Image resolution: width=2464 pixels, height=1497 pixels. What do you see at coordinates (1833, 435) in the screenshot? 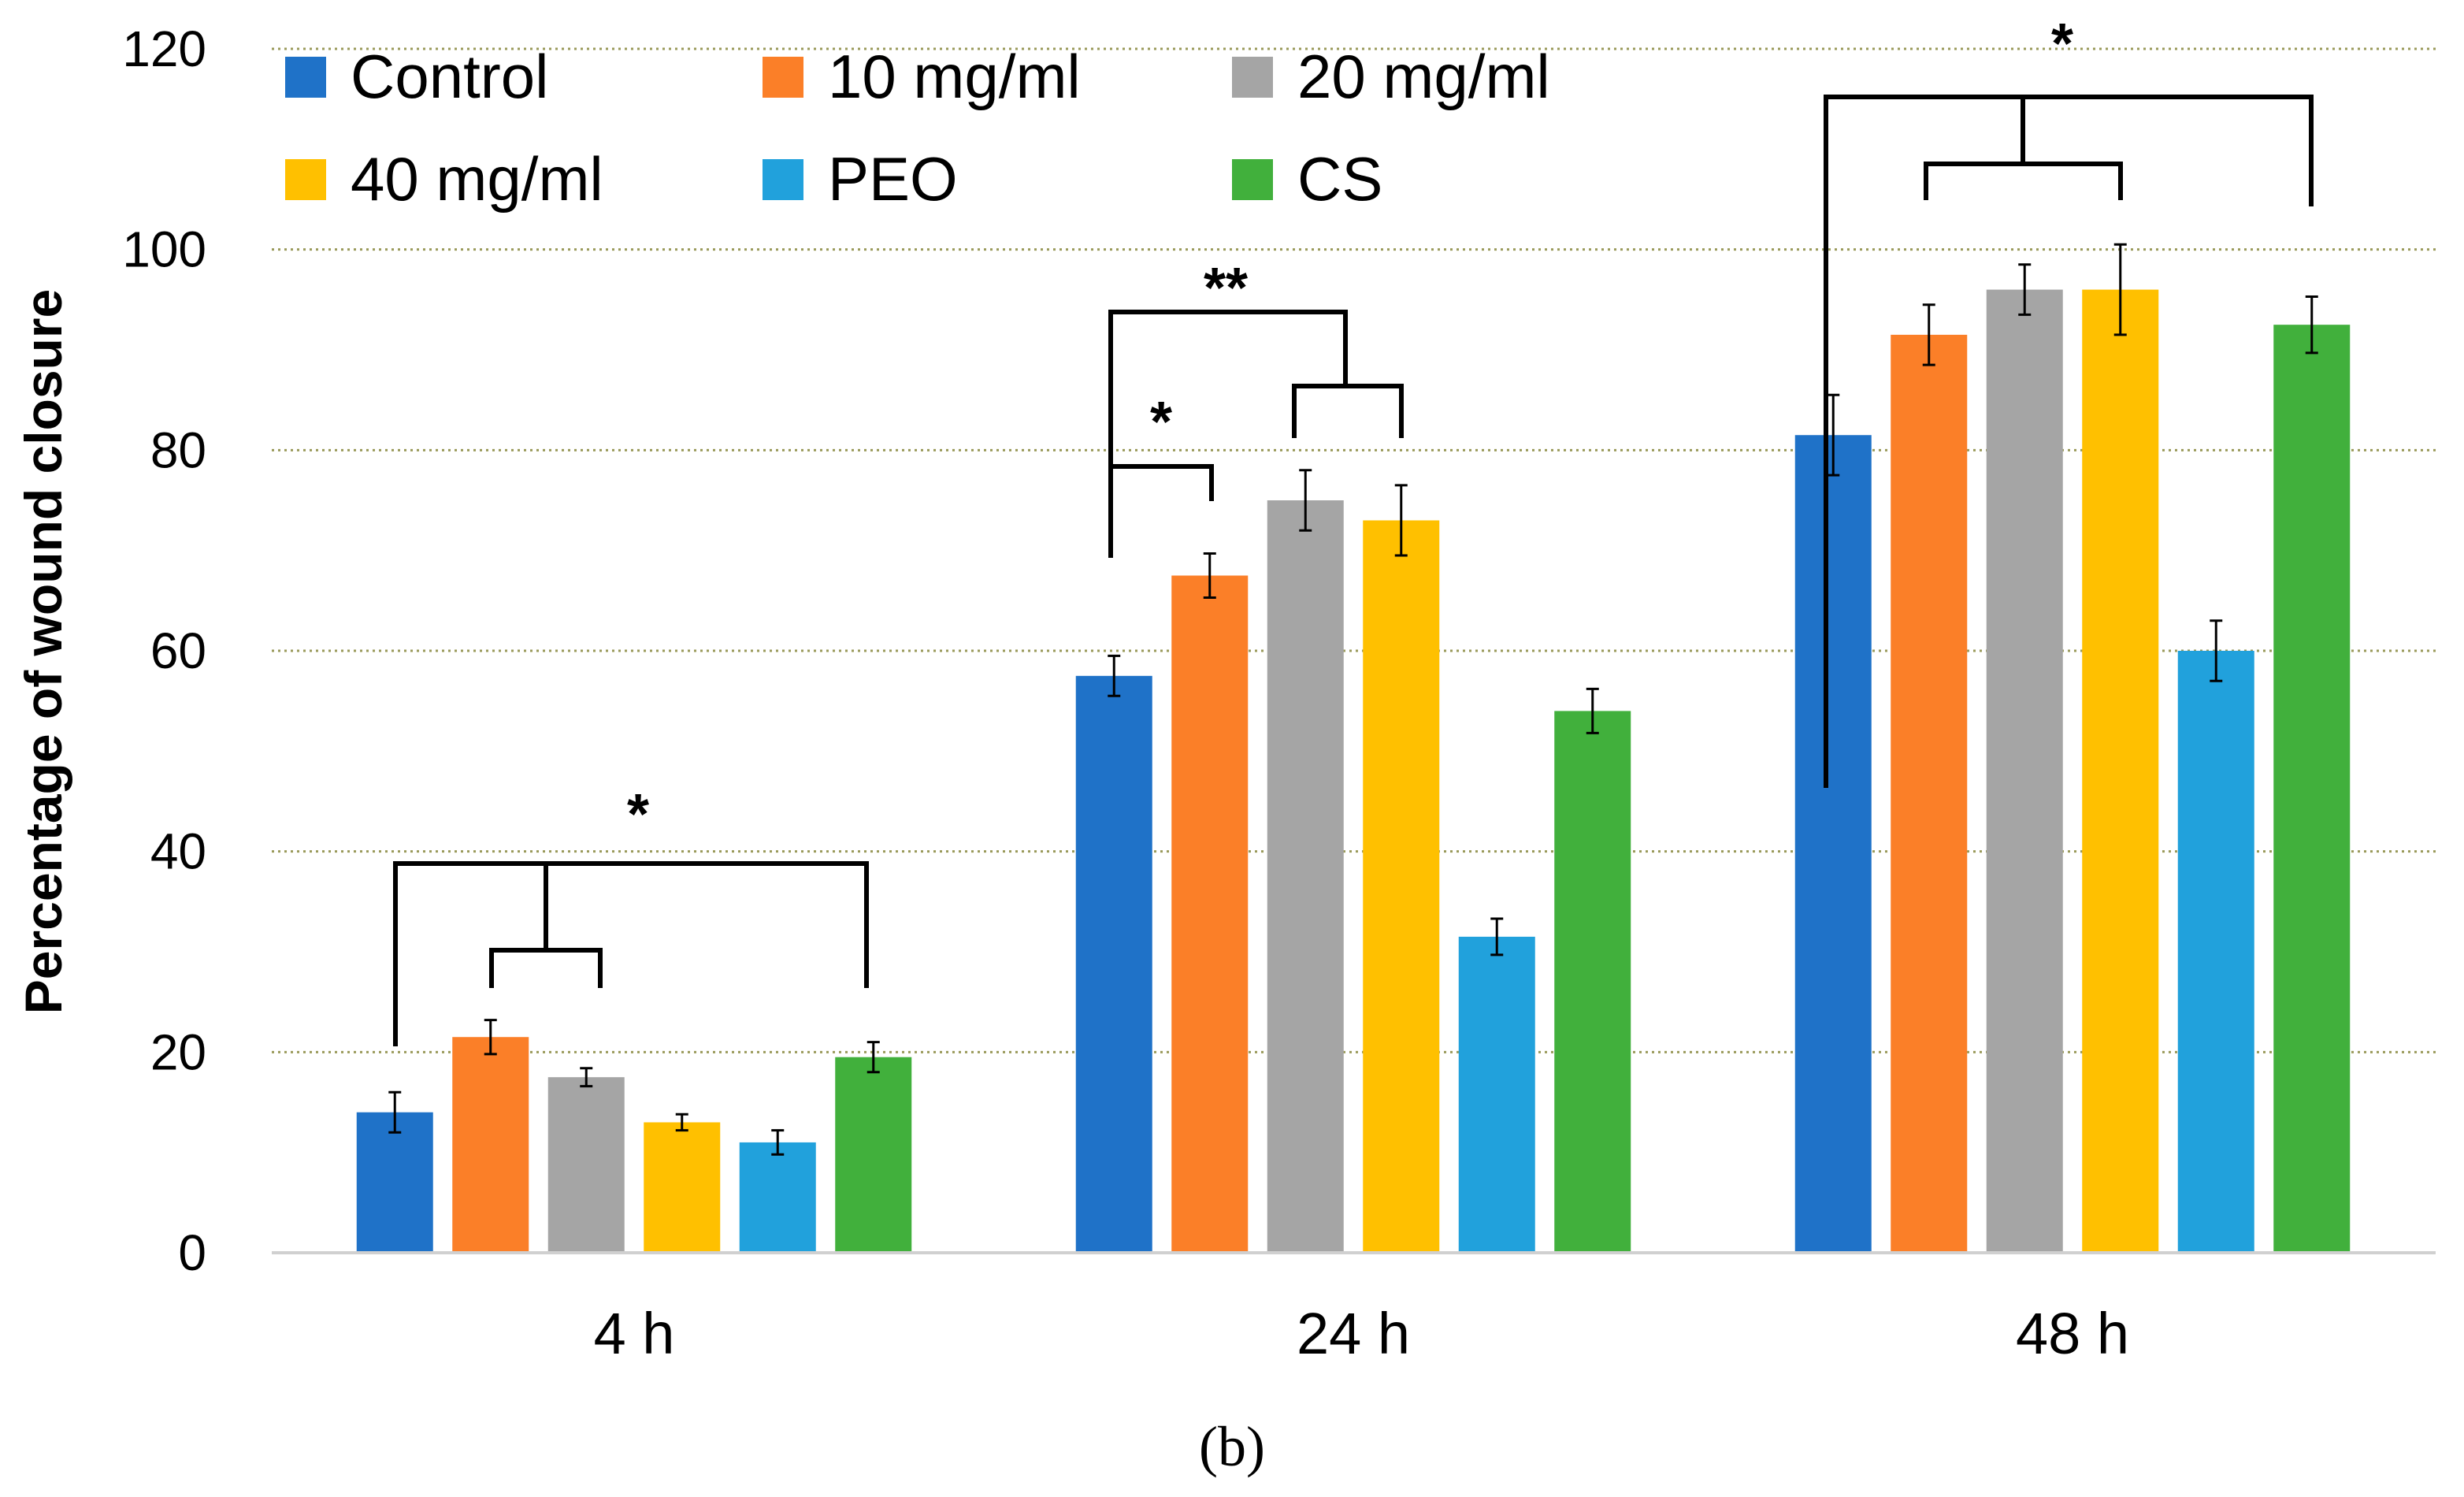
I see `error-bar-control-48-h` at bounding box center [1833, 435].